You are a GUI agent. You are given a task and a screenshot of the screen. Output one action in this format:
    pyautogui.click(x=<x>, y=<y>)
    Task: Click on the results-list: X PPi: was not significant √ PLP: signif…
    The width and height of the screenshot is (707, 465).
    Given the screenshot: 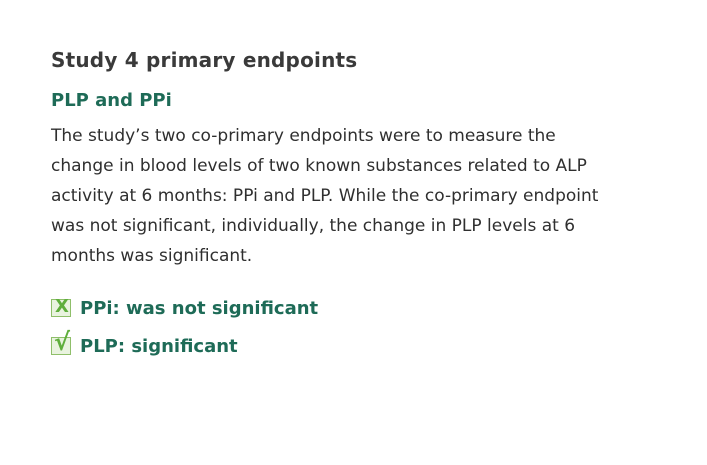 What is the action you would take?
    pyautogui.click(x=351, y=327)
    